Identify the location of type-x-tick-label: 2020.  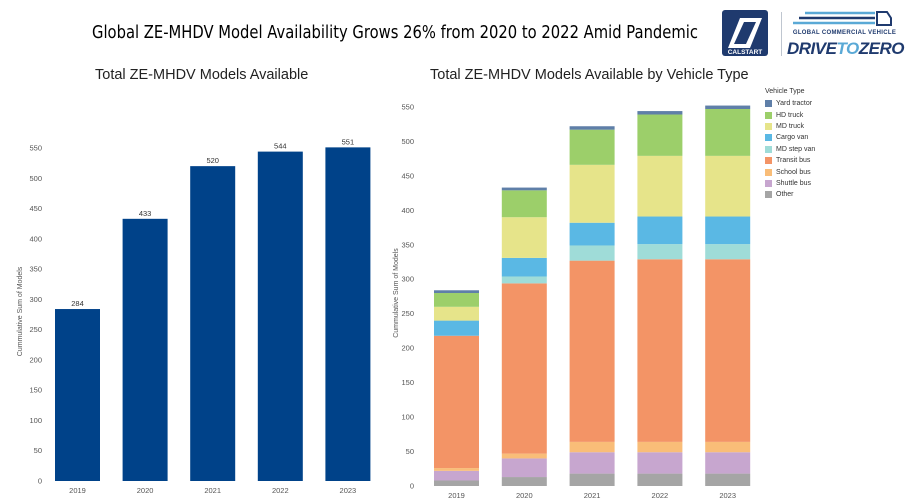
(524, 495).